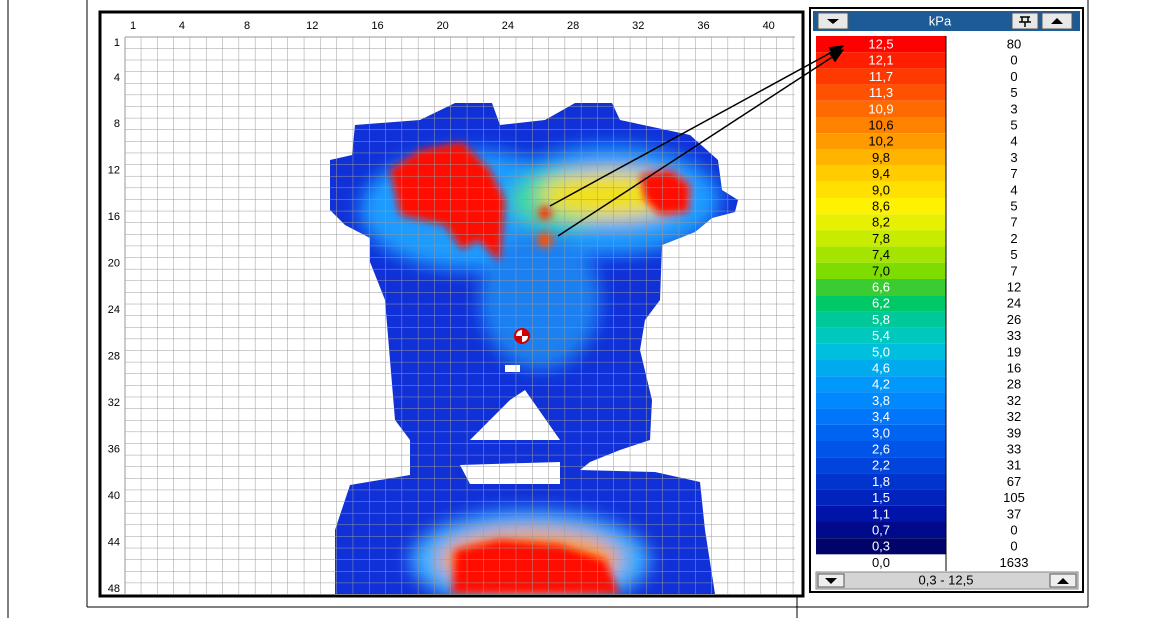 The width and height of the screenshot is (1170, 623). I want to click on legend-count: 26, so click(1014, 319).